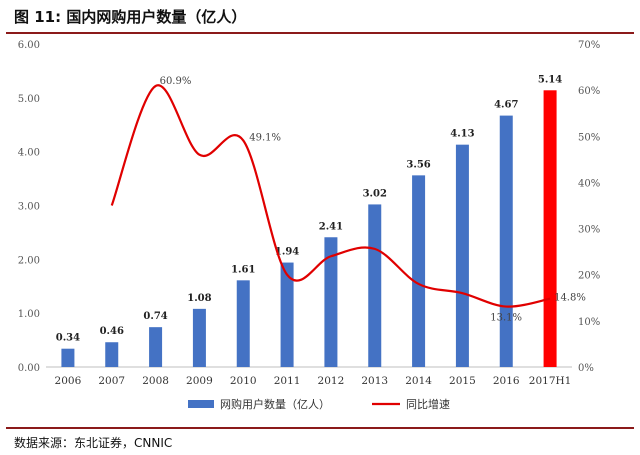 The height and width of the screenshot is (455, 640). Describe the element at coordinates (589, 230) in the screenshot. I see `y-right-tick-label: 30%` at that location.